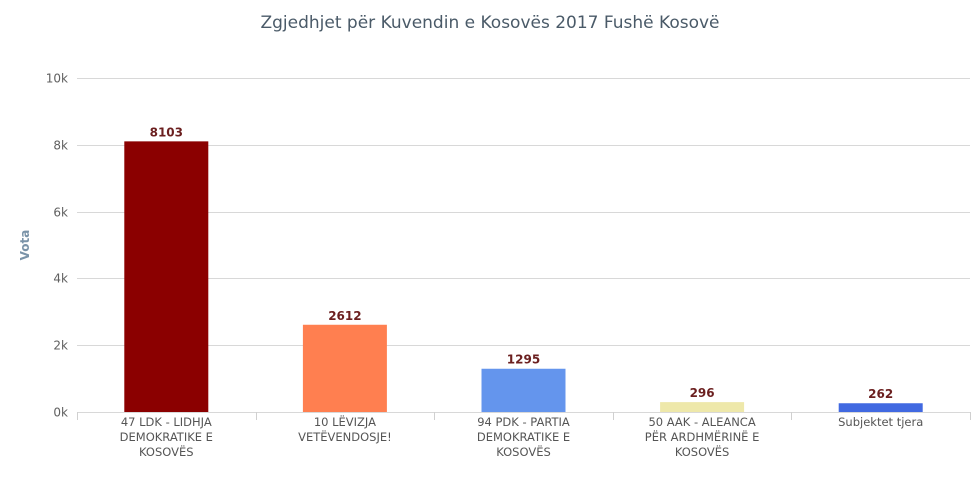 Image resolution: width=980 pixels, height=478 pixels. Describe the element at coordinates (166, 422) in the screenshot. I see `x-tick-label-line: 47 LDK - LIDHJA` at that location.